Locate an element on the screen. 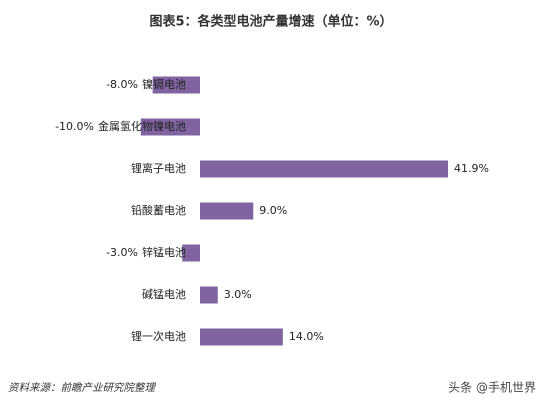 The image size is (543, 407). value-label: 41.9% is located at coordinates (471, 168).